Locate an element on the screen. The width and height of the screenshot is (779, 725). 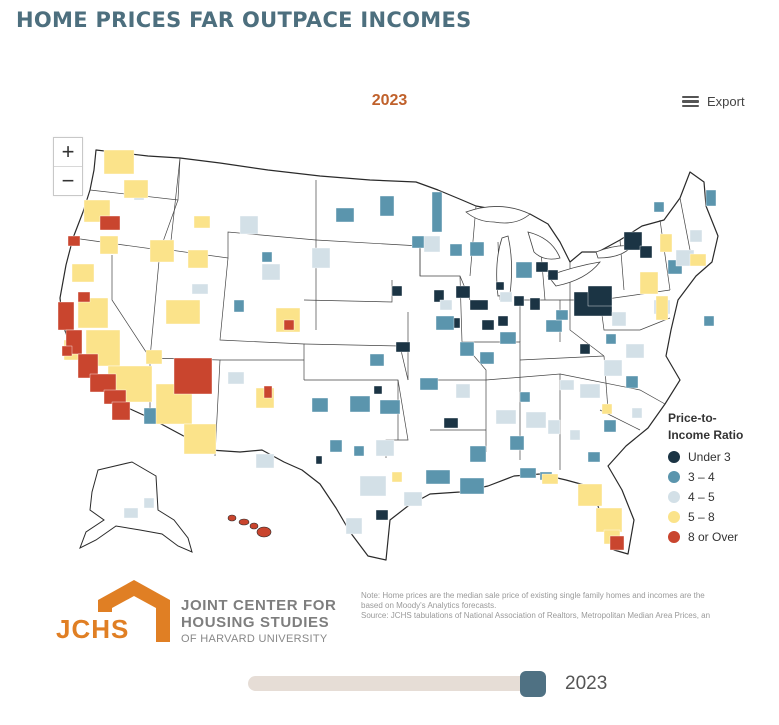
hamburger-menu-icon is located at coordinates (690, 101).